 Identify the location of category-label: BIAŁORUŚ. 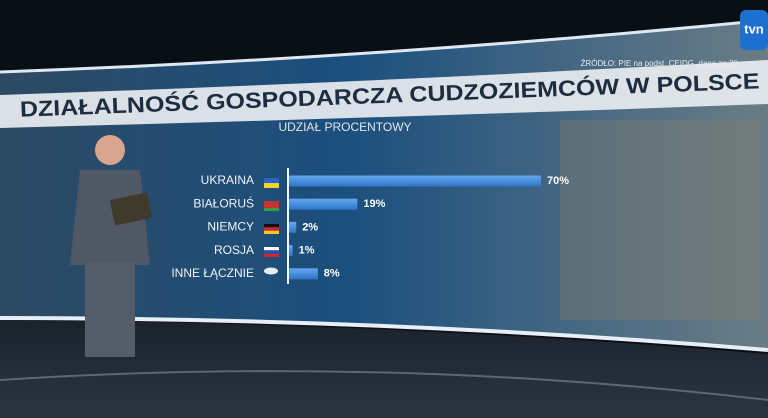
(223, 202).